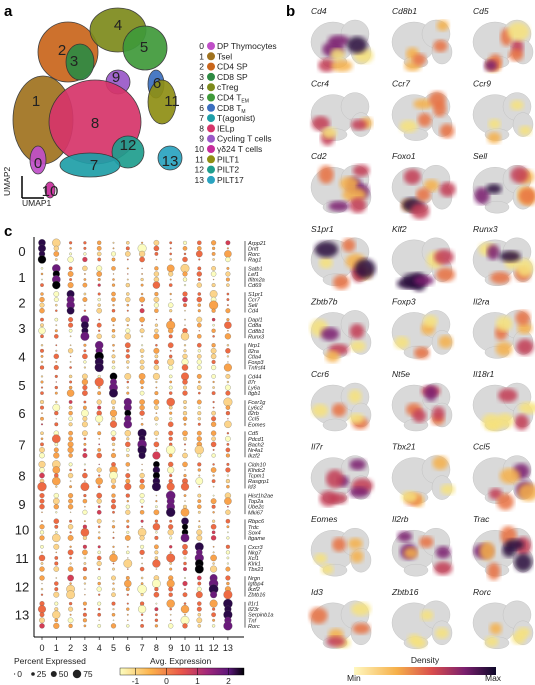 The height and width of the screenshot is (685, 535). I want to click on density-gene-label: Il18r1, so click(484, 374).